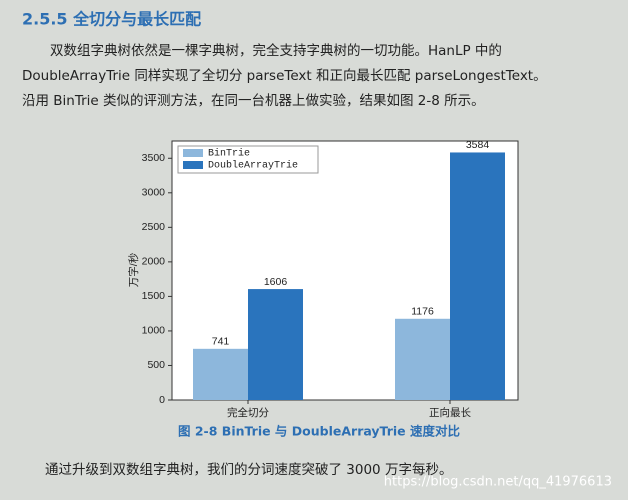 The width and height of the screenshot is (628, 500). I want to click on y-tick-label: 3000, so click(154, 193).